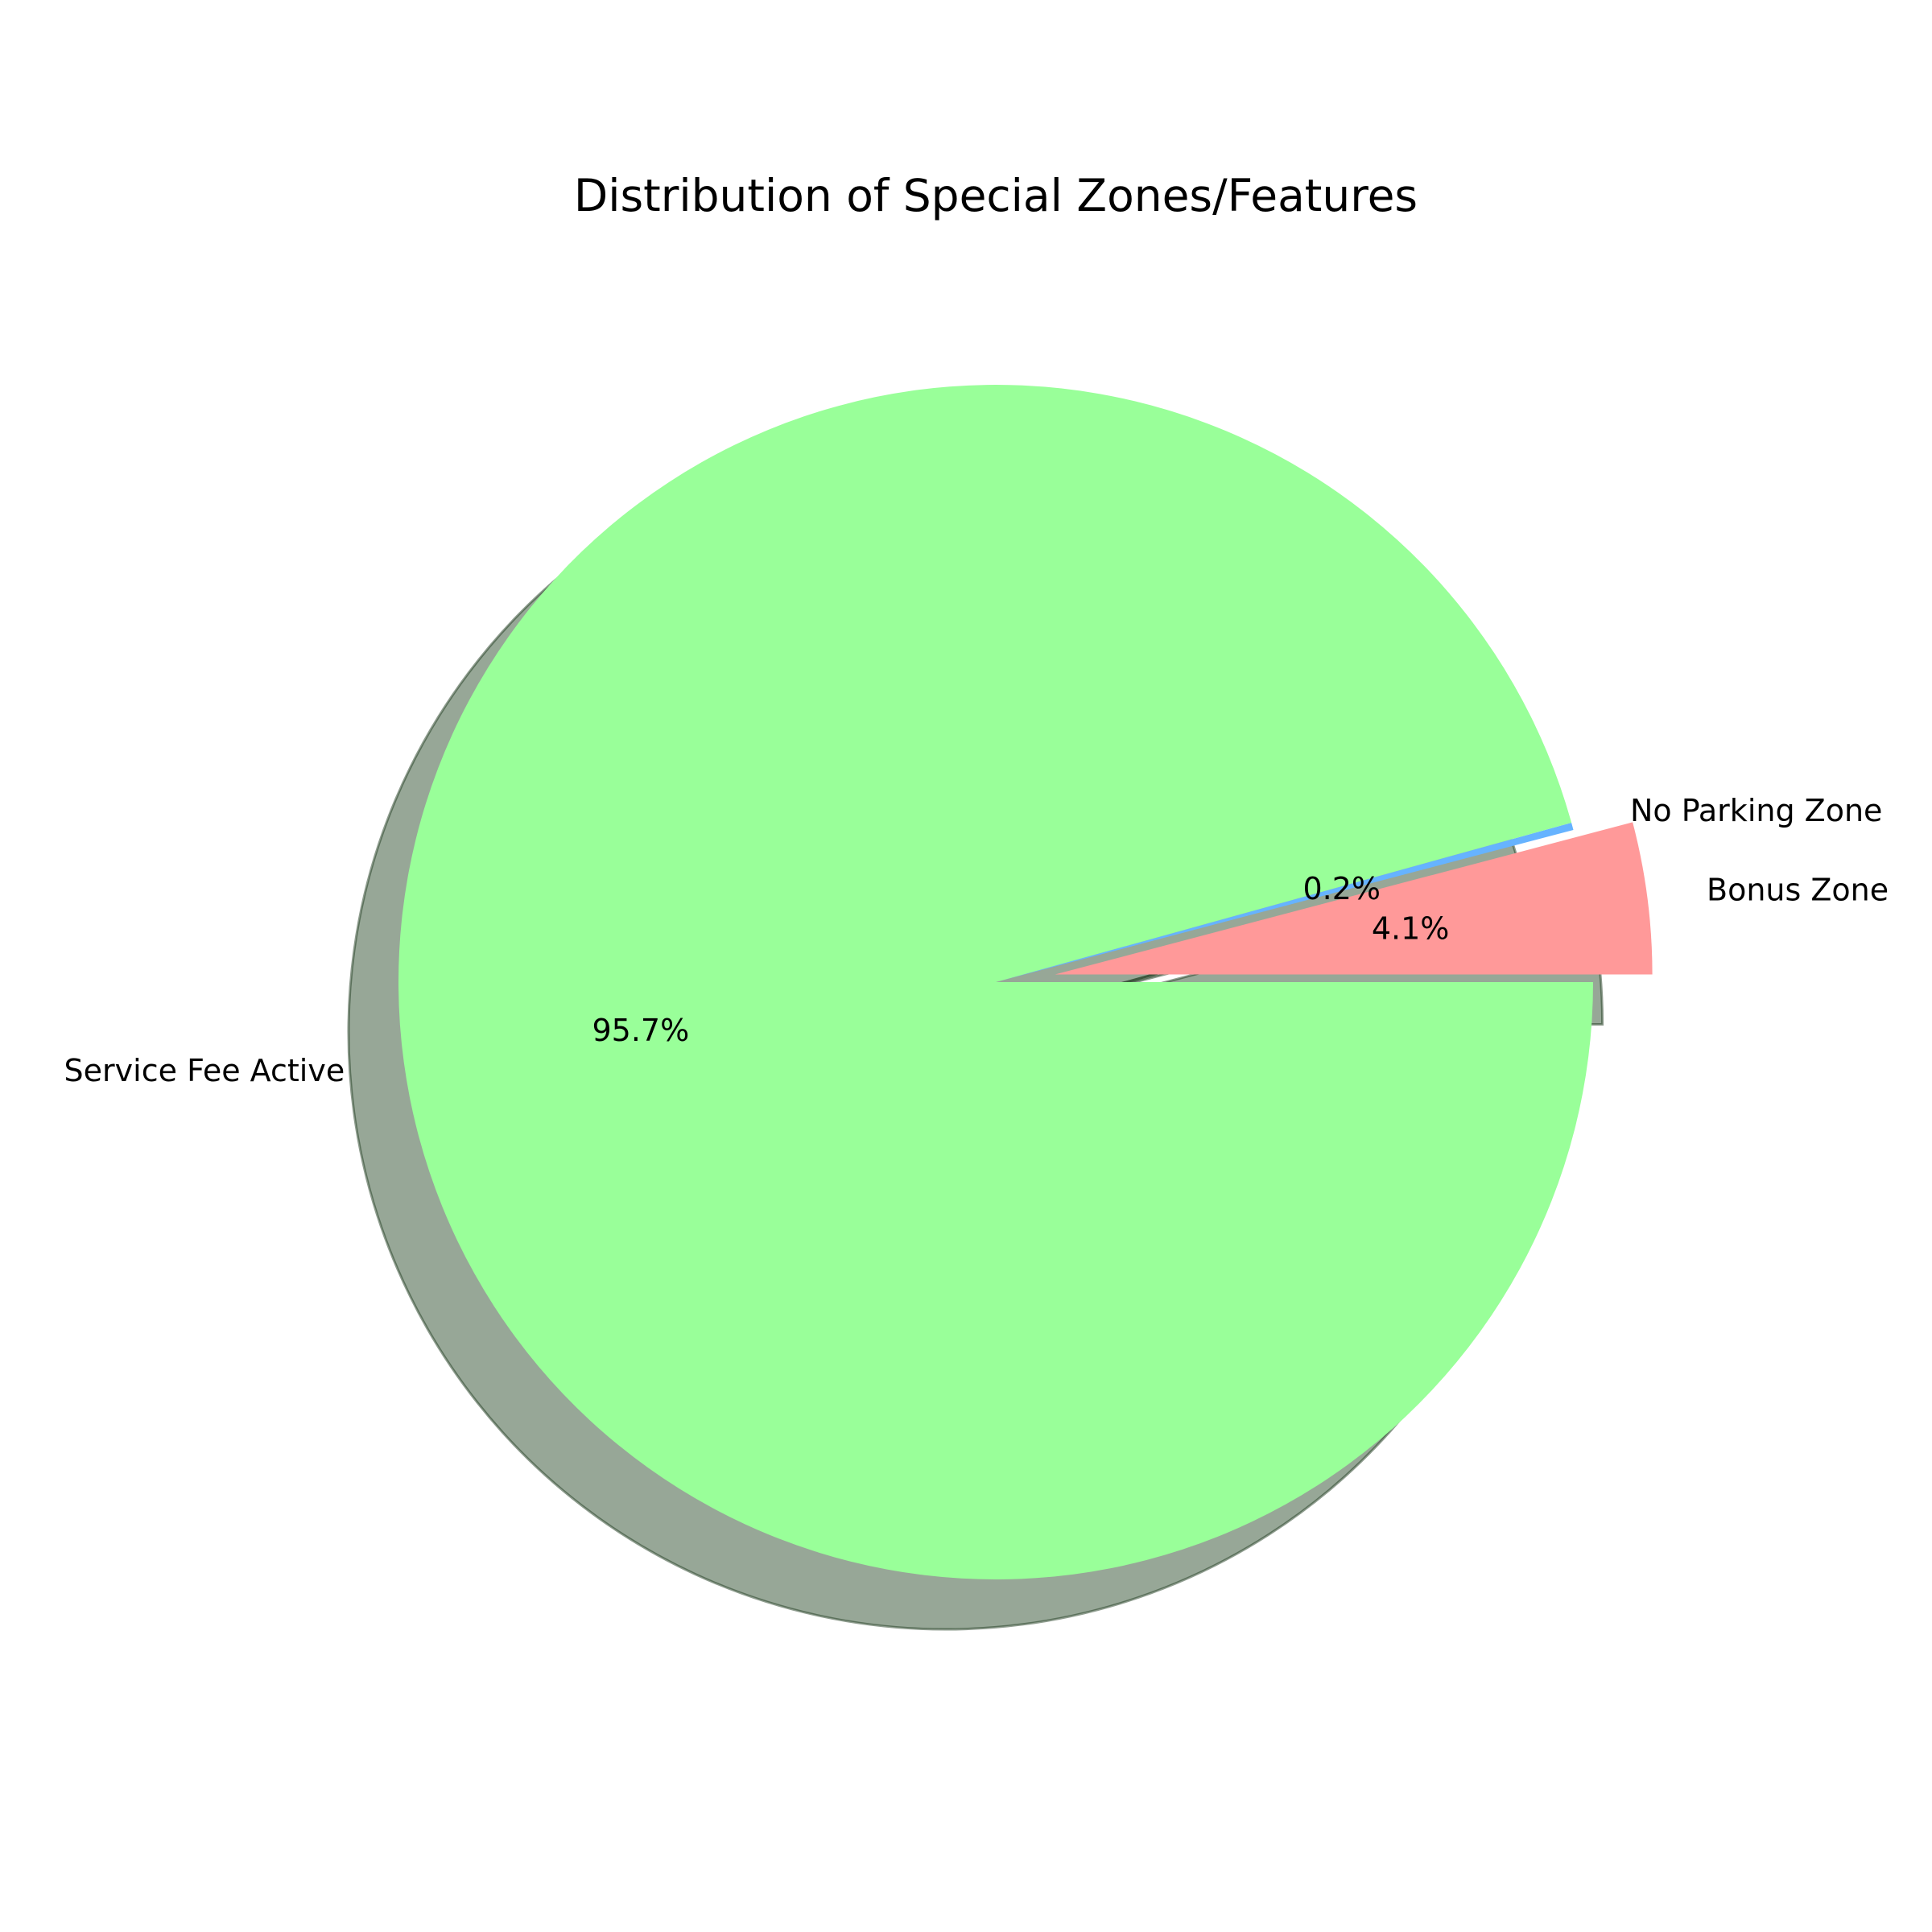 This screenshot has width=1932, height=1932. Describe the element at coordinates (640, 1030) in the screenshot. I see `slice-percent-service-fee-active: 95.7%` at that location.